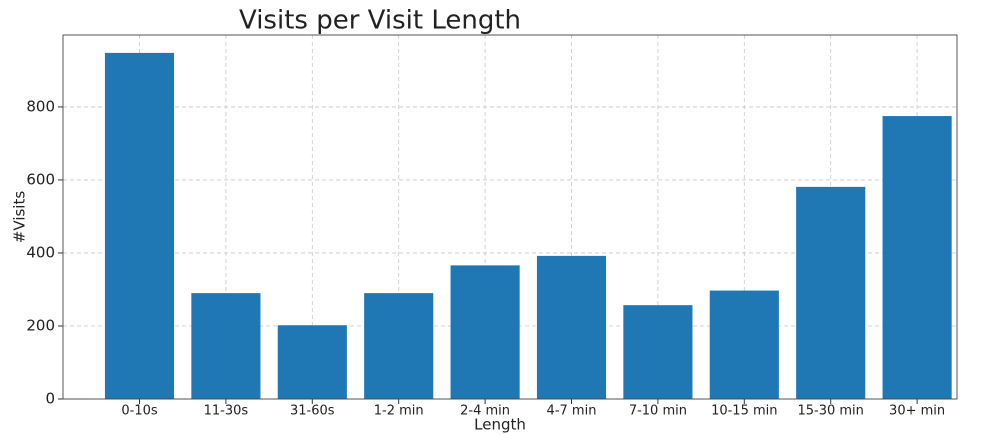 The height and width of the screenshot is (435, 985). I want to click on chart-title: Visits per Visit Length, so click(380, 21).